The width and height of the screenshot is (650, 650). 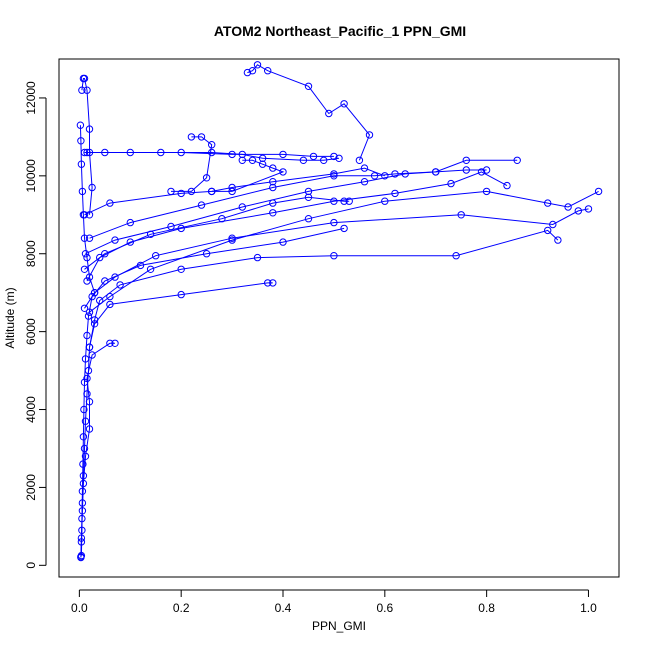 I want to click on y-axis: 0 2000 4000 6000 8000 10000 12000, so click(x=35, y=325).